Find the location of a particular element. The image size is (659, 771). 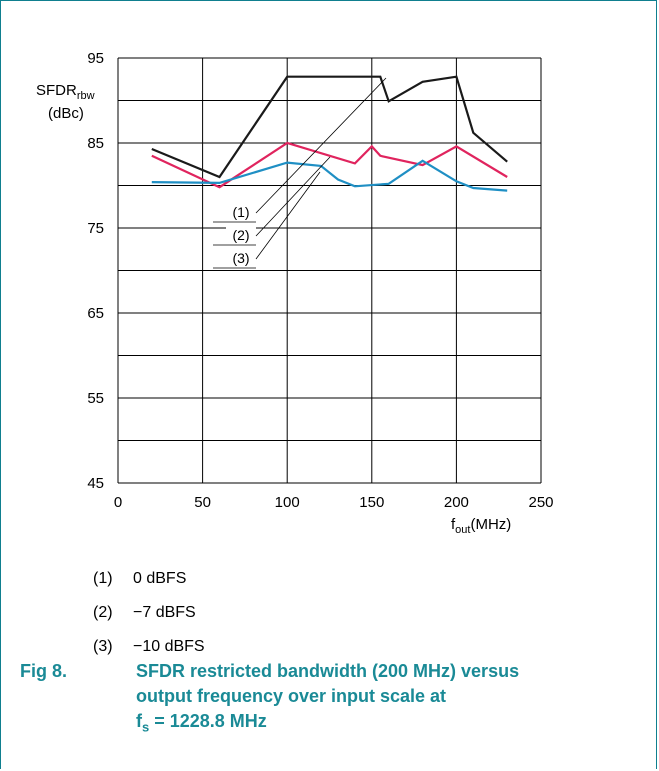

callout-label-3: (3) is located at coordinates (240, 258).